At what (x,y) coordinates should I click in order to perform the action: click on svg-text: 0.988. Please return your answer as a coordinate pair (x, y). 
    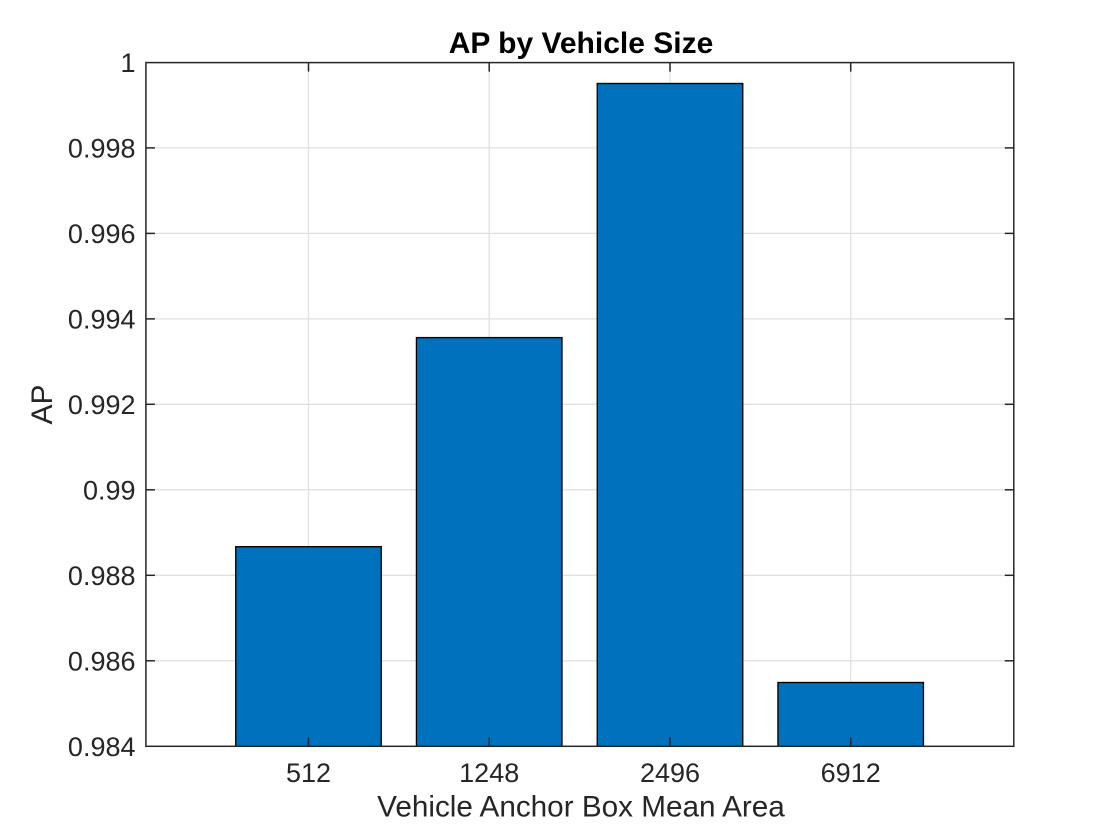
    Looking at the image, I should click on (102, 576).